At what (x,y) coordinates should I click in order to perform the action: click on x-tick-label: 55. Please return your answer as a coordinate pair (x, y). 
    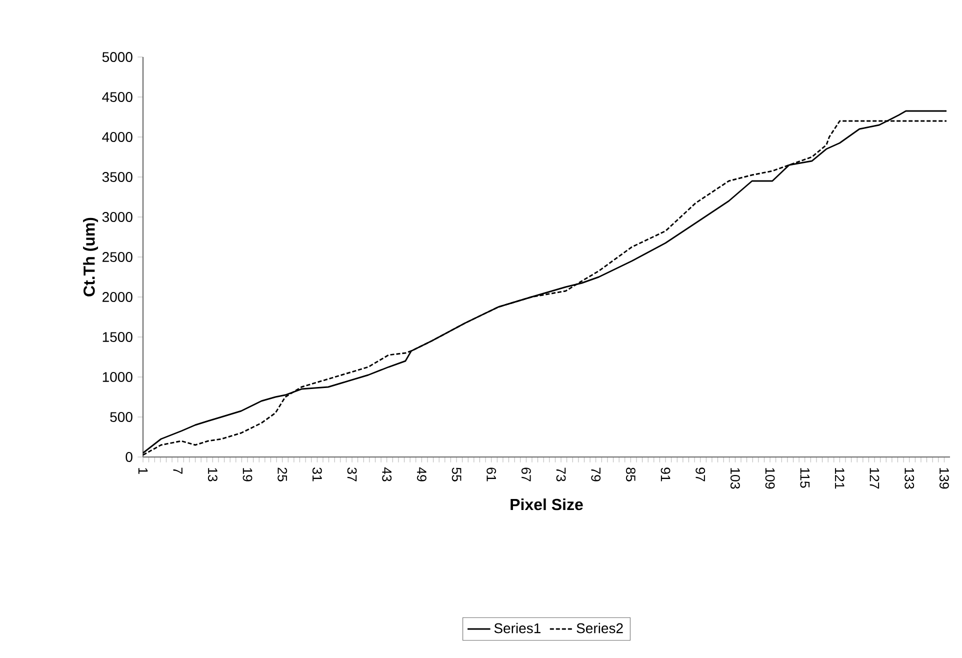
    Looking at the image, I should click on (457, 475).